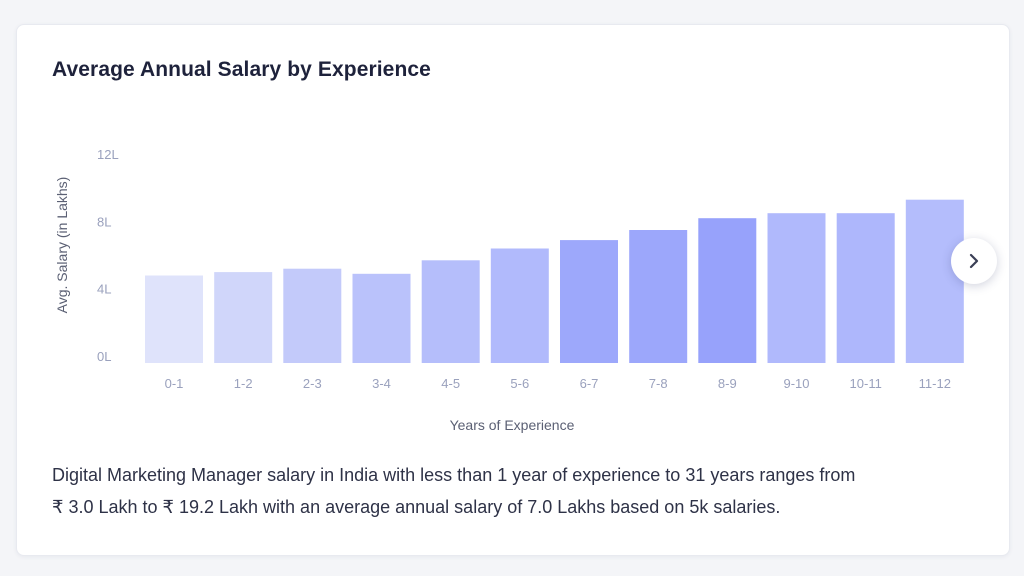 This screenshot has height=576, width=1024. What do you see at coordinates (381, 383) in the screenshot?
I see `x-tick-label: 3-4` at bounding box center [381, 383].